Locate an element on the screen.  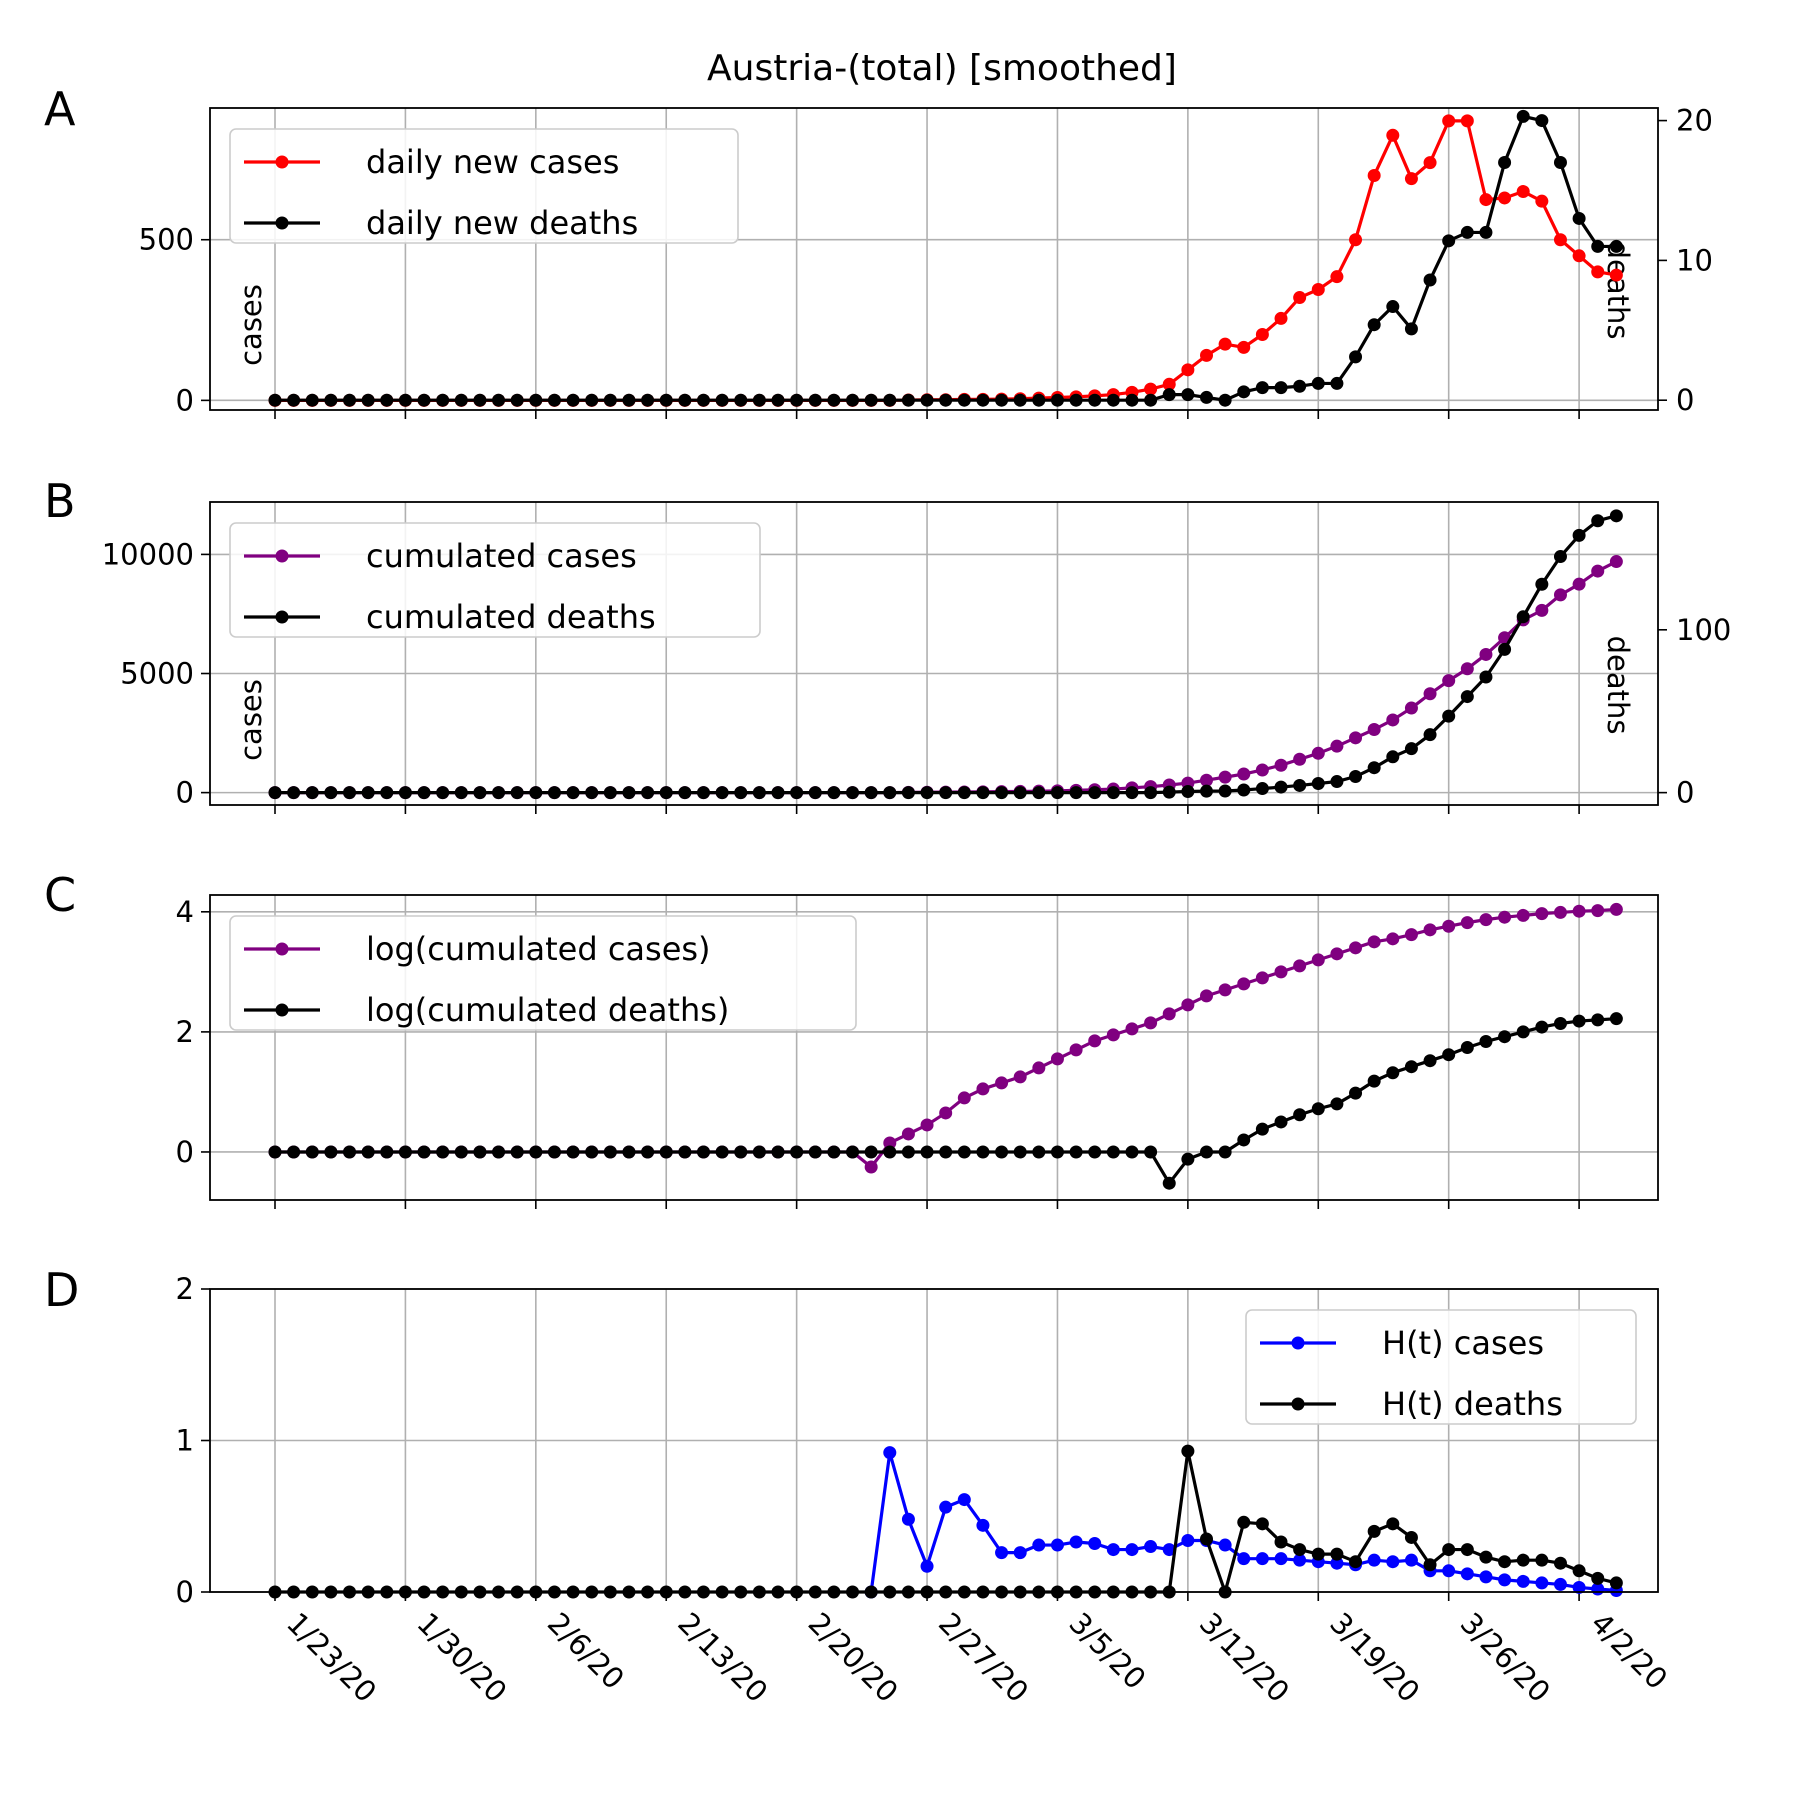
x-tick-label: 4/2/20 is located at coordinates (1629, 1651).